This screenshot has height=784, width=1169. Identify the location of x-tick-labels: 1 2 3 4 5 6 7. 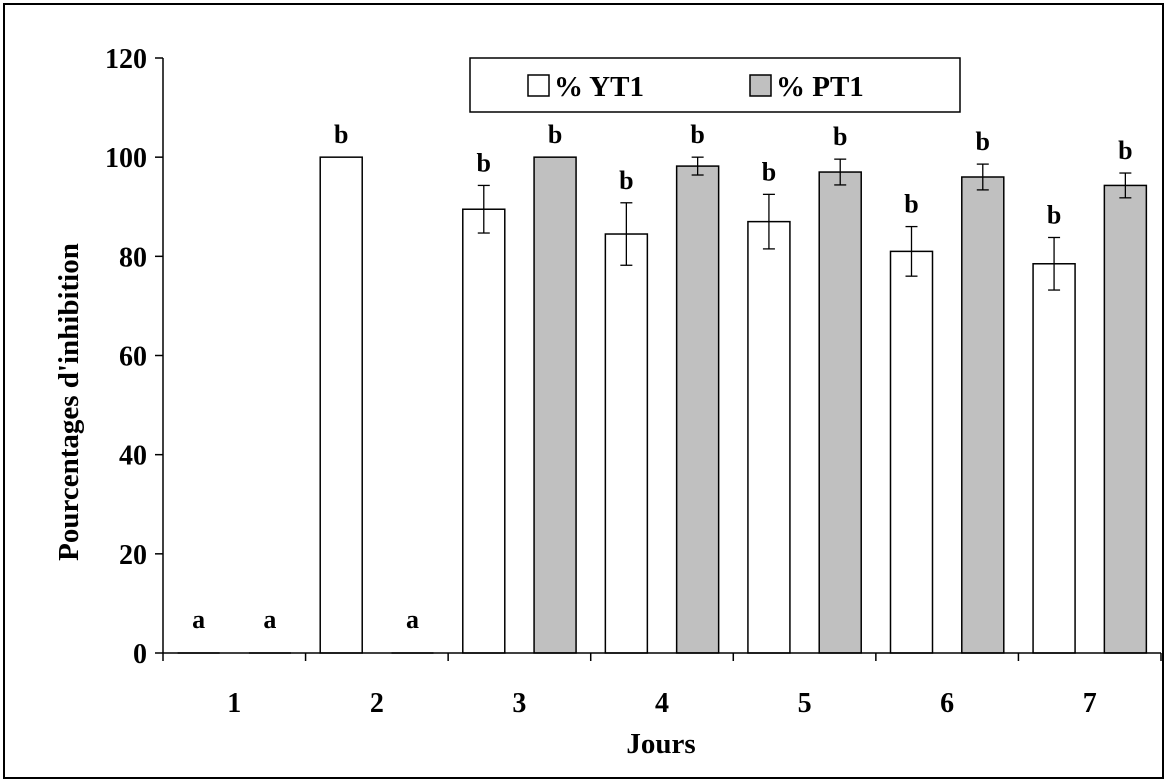
(661, 703).